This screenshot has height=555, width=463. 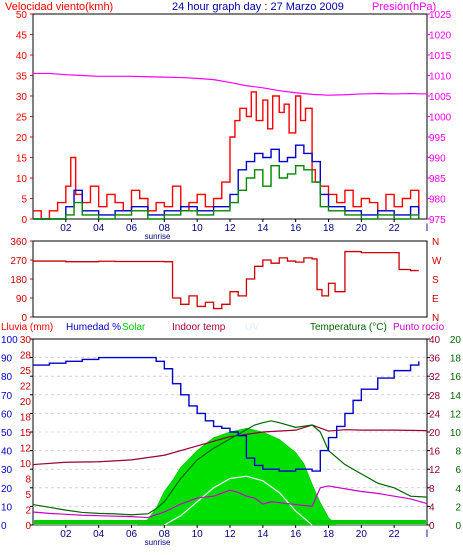 What do you see at coordinates (440, 56) in the screenshot?
I see `pressure-y-tick: 1015` at bounding box center [440, 56].